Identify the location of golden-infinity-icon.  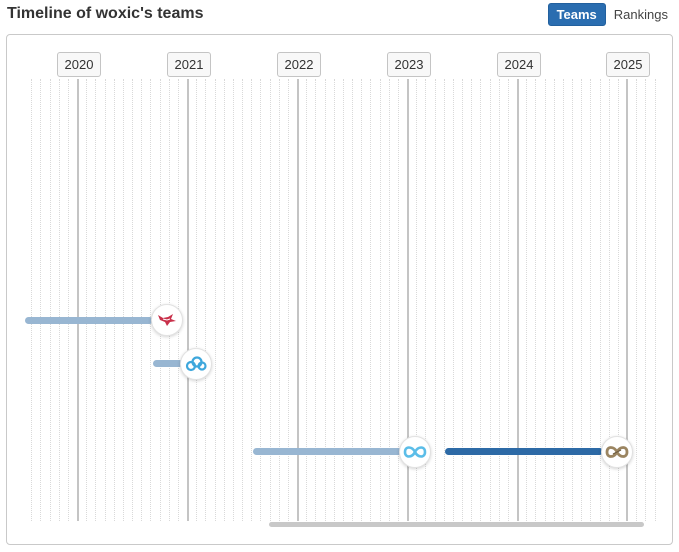
(617, 452).